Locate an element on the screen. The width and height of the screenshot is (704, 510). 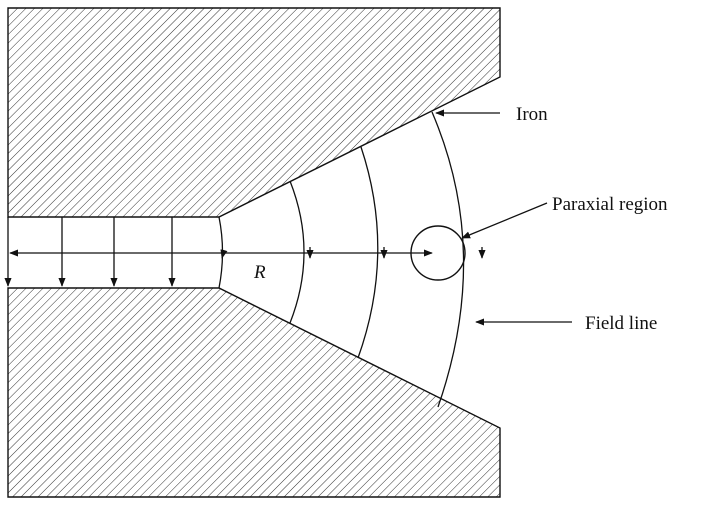
paraxial-region-circle is located at coordinates (438, 253).